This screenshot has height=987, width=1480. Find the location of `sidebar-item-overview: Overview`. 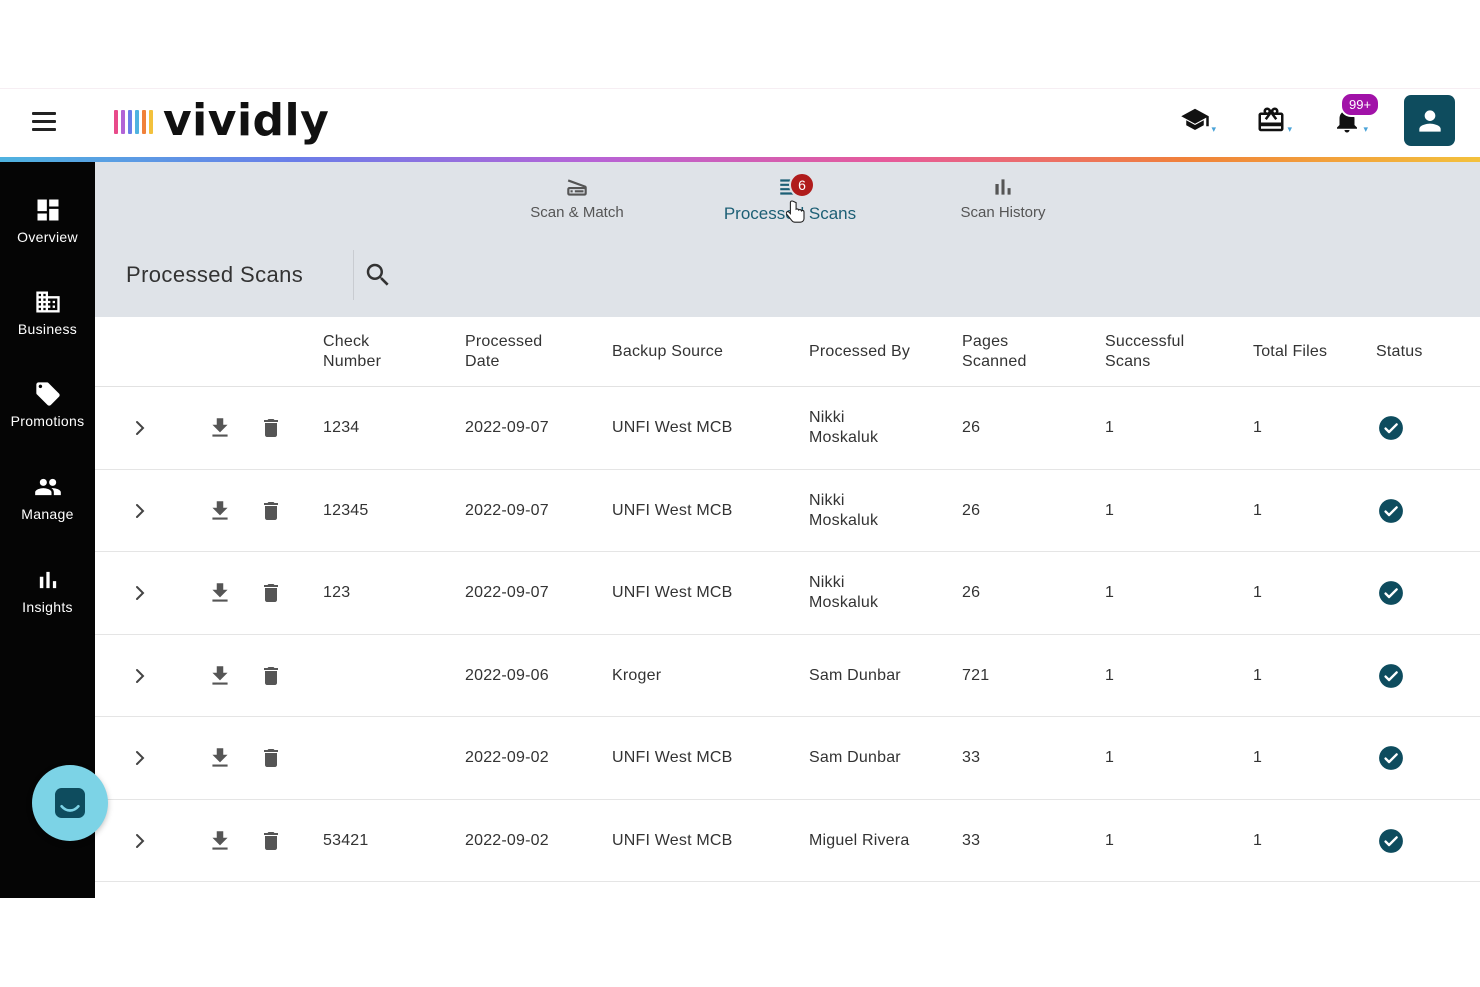

sidebar-item-overview: Overview is located at coordinates (47, 220).